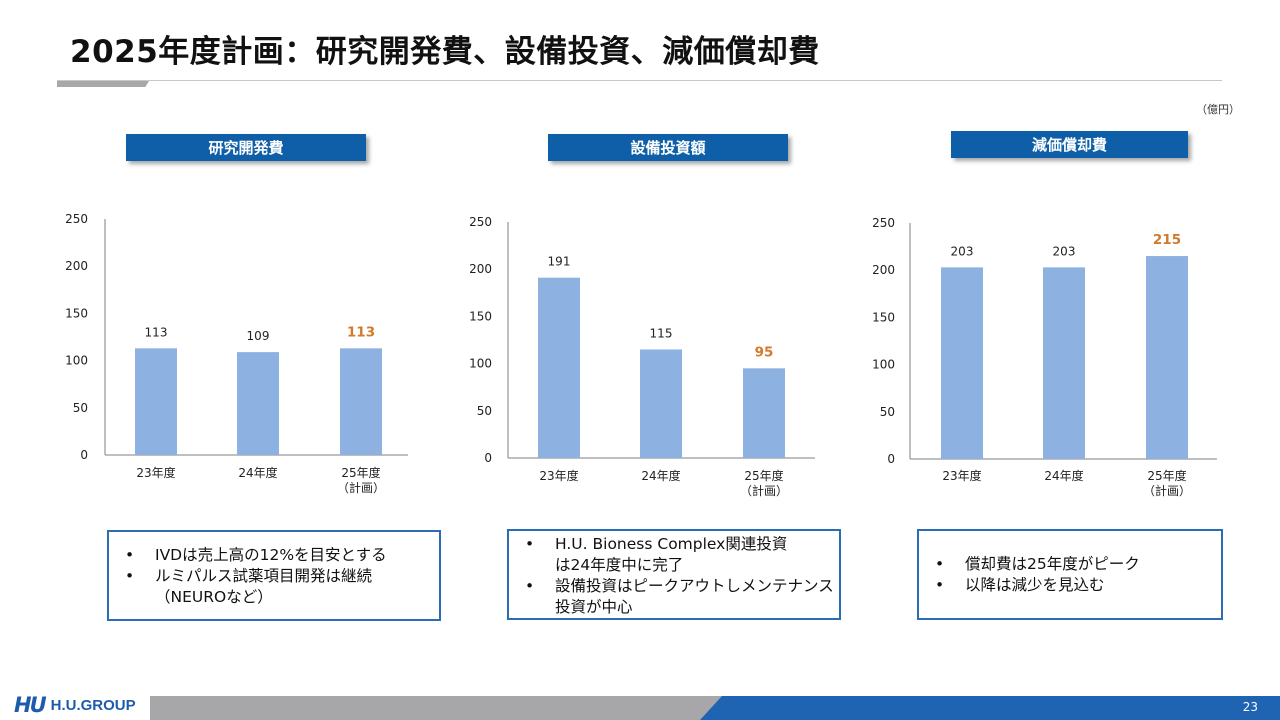 This screenshot has height=720, width=1280. What do you see at coordinates (1250, 707) in the screenshot?
I see `page-number: 23` at bounding box center [1250, 707].